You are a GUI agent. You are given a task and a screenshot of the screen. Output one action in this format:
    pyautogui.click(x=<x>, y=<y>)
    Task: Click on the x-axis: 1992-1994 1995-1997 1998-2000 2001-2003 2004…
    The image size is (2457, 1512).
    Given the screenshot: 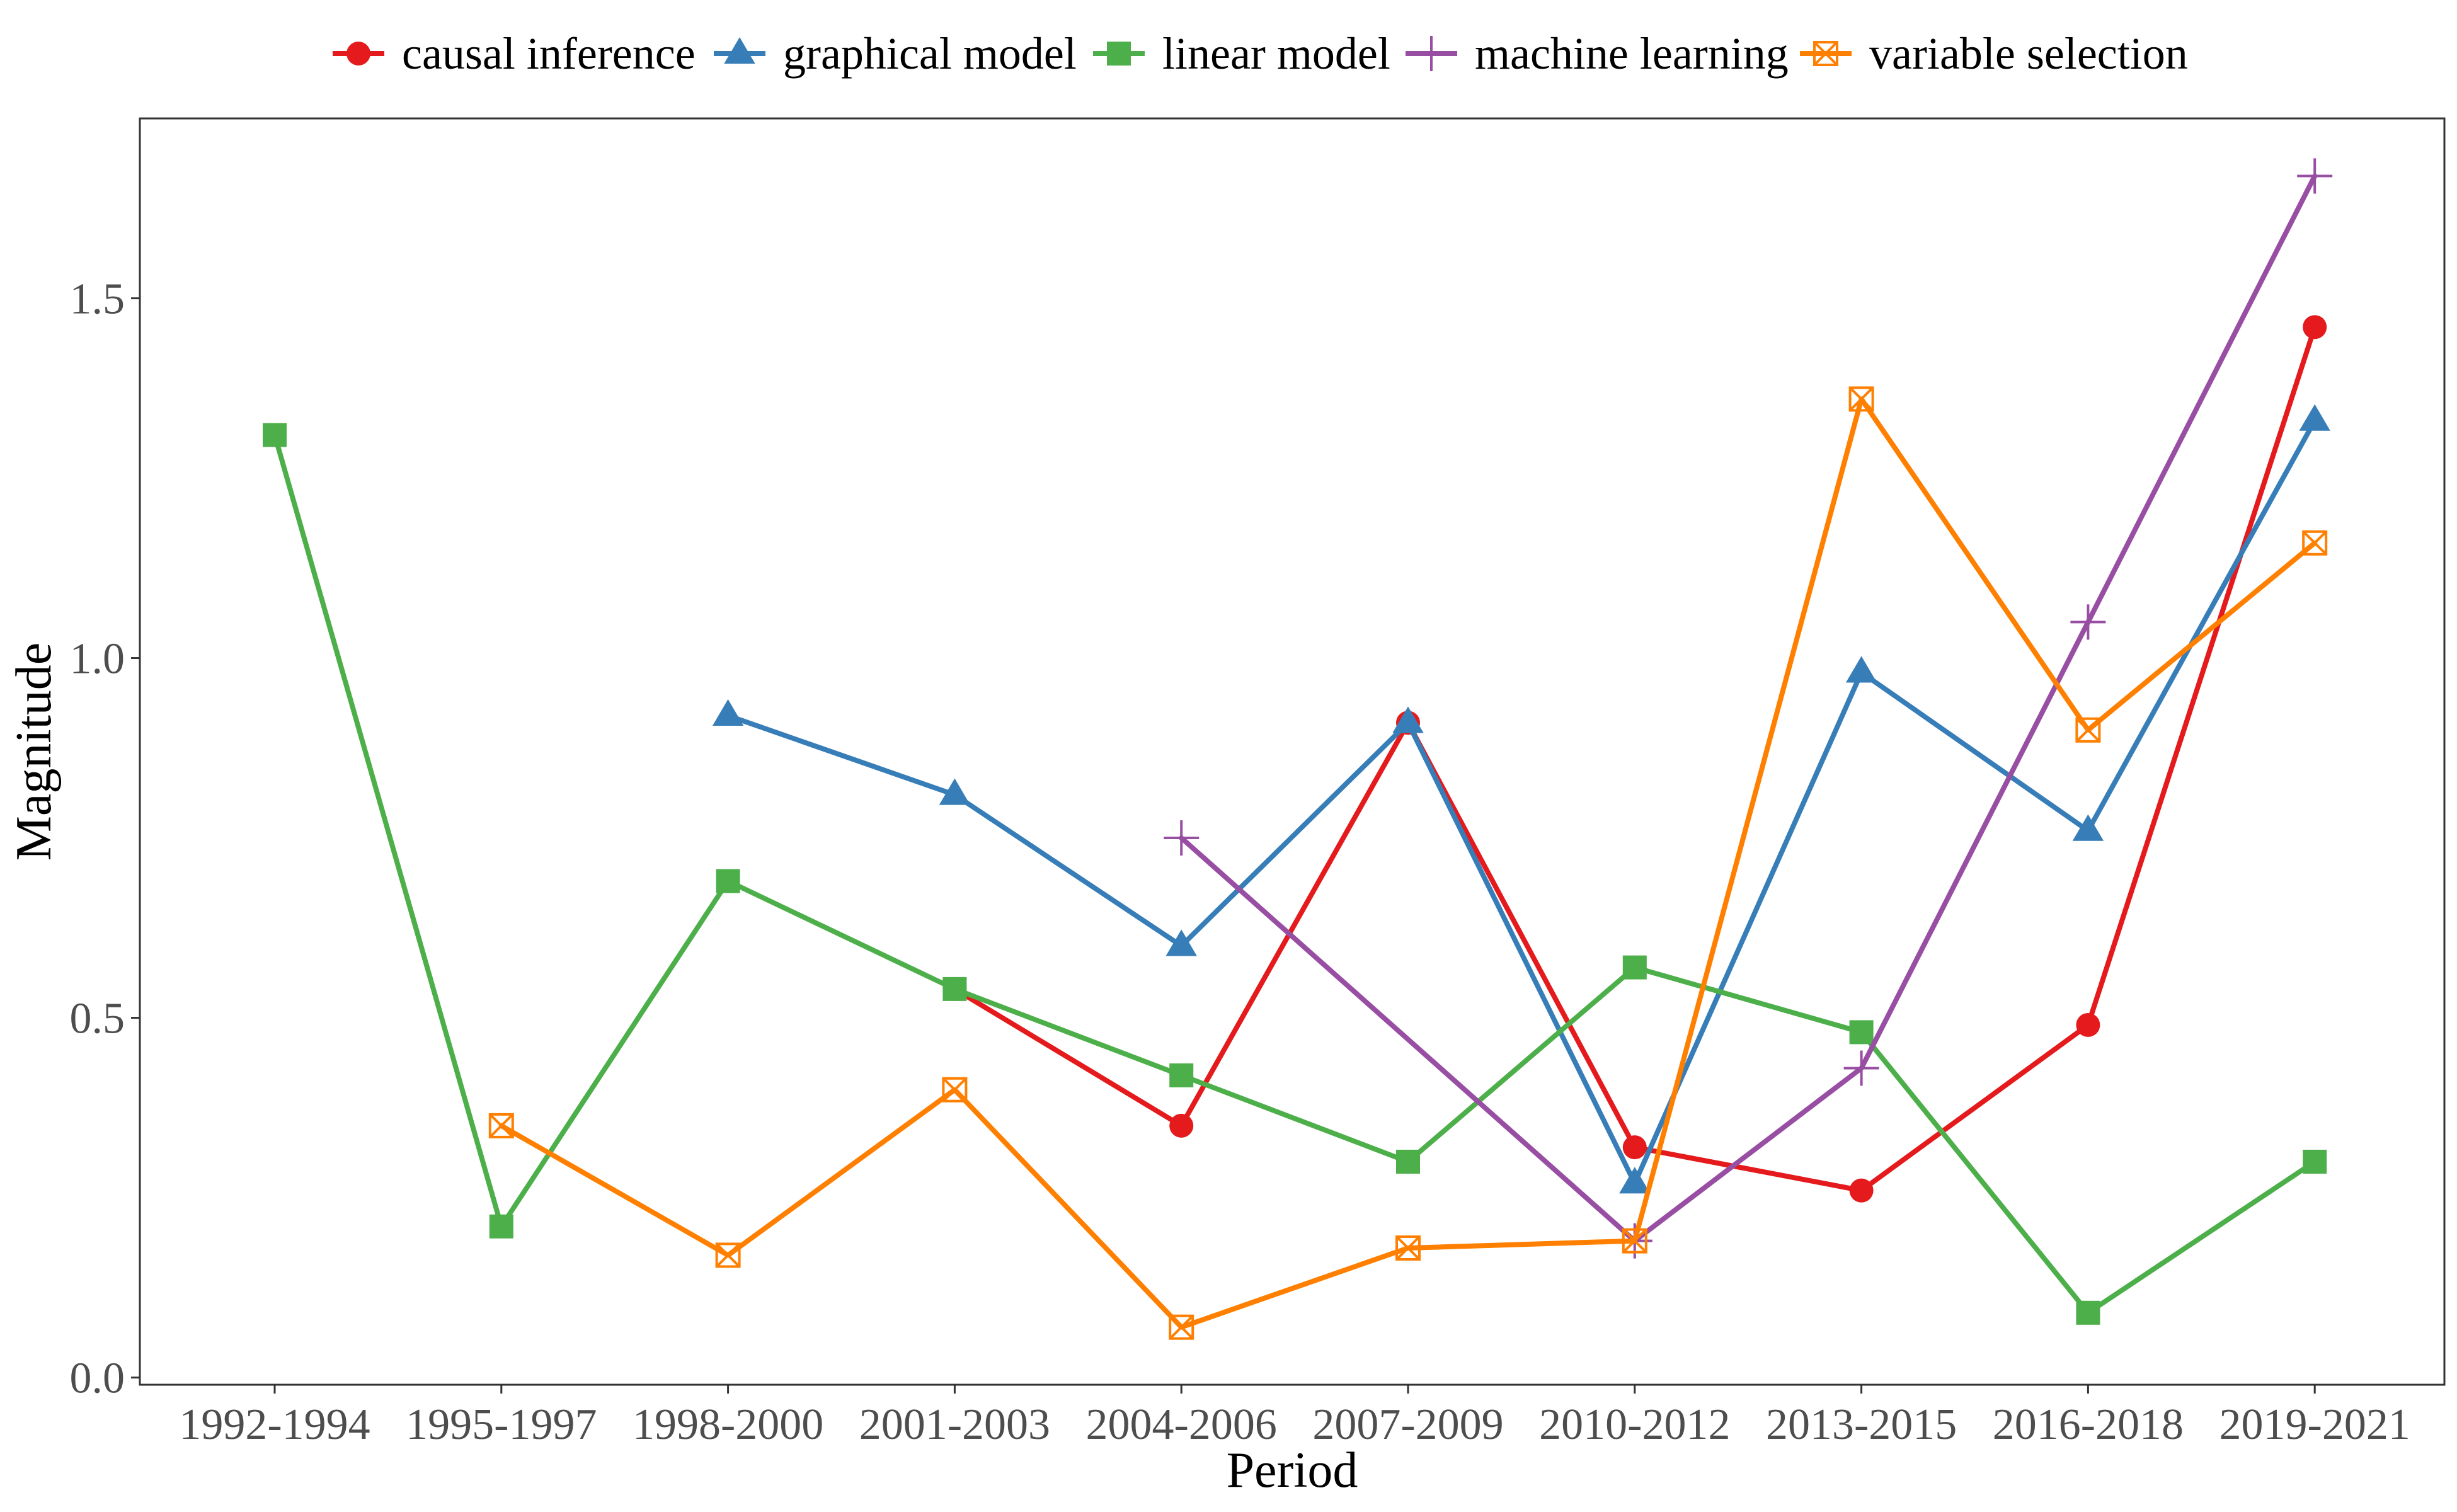 What is the action you would take?
    pyautogui.click(x=1294, y=1417)
    